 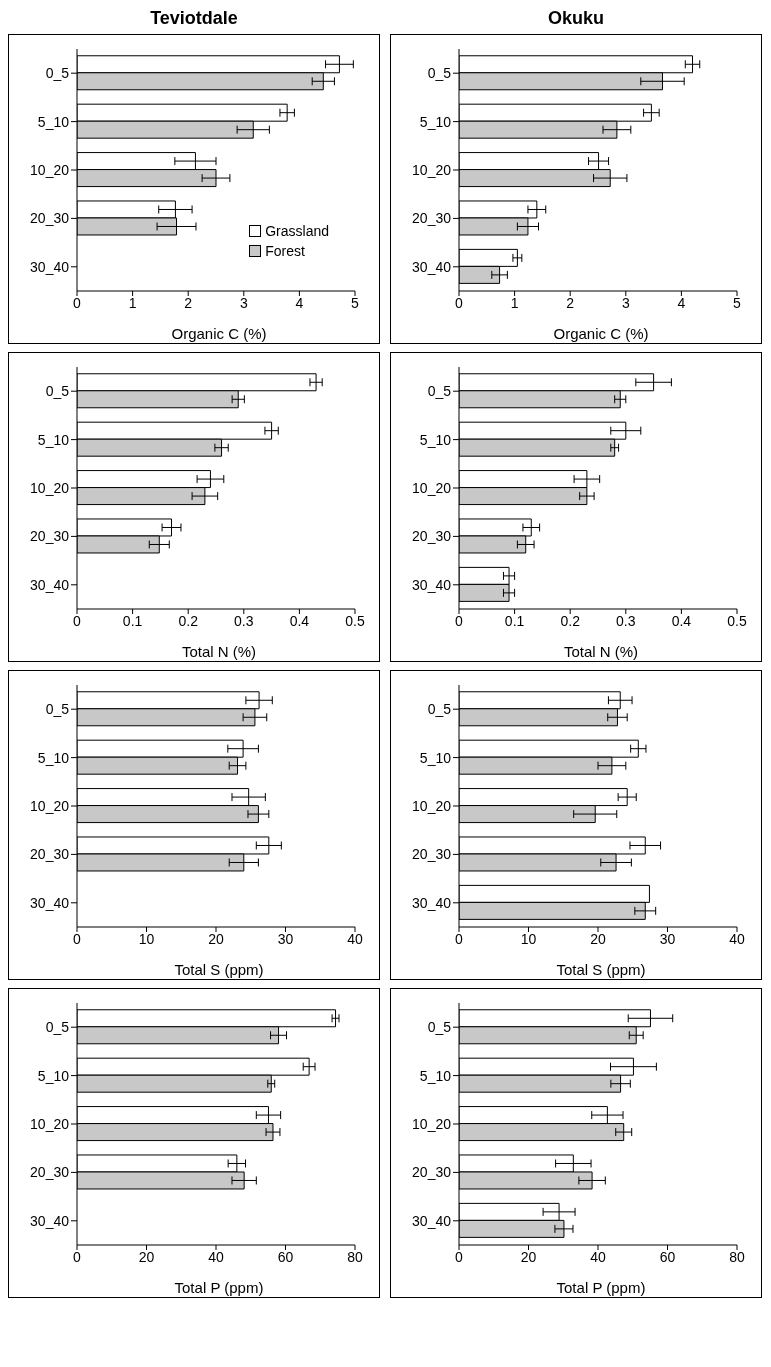 I want to click on legend-label: Grassland, so click(x=297, y=231).